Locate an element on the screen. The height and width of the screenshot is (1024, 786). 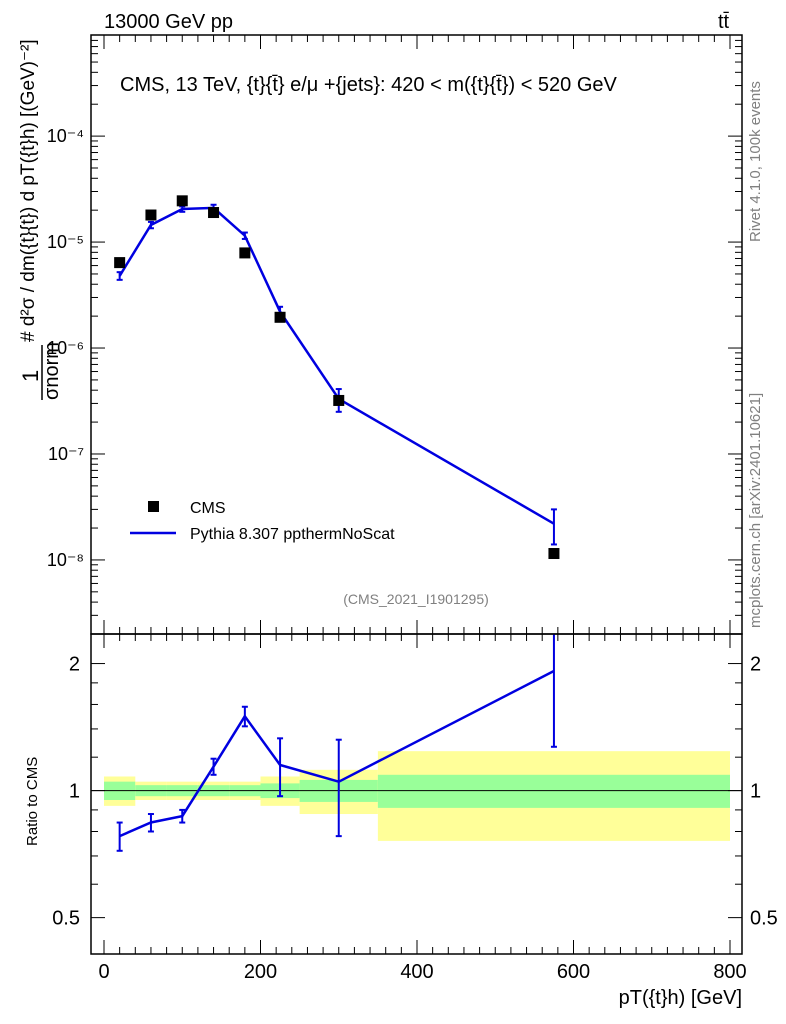
legend-mc-label: Pythia 8.307 ppthermNoScat is located at coordinates (292, 534).